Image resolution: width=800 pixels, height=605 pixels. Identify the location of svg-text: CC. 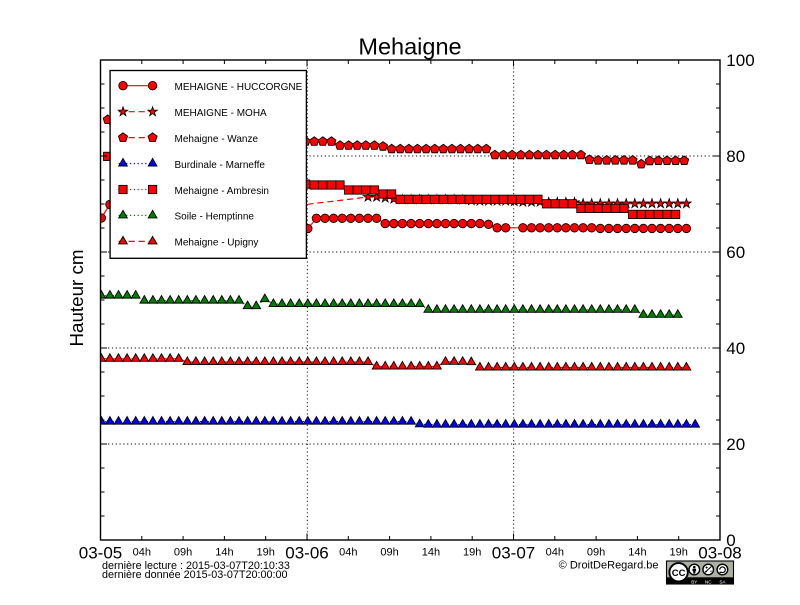
(679, 573).